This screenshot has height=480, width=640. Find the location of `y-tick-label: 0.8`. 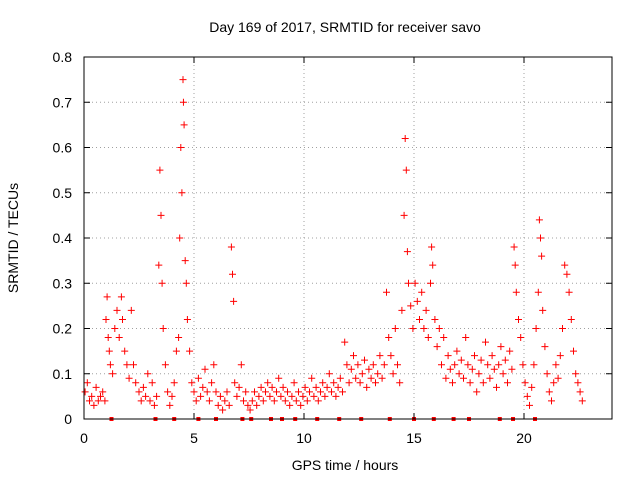

y-tick-label: 0.8 is located at coordinates (63, 57).